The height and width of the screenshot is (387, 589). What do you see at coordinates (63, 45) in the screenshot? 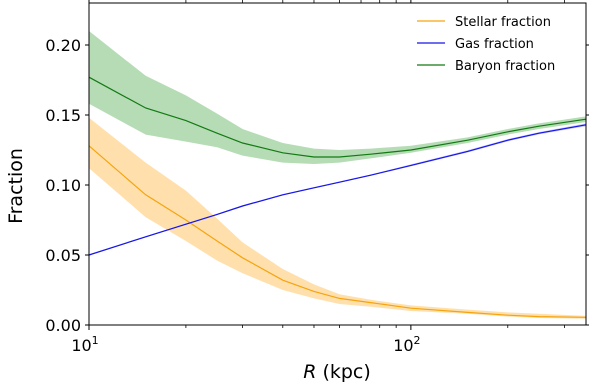
I see `y-tick-label: 0.20` at bounding box center [63, 45].